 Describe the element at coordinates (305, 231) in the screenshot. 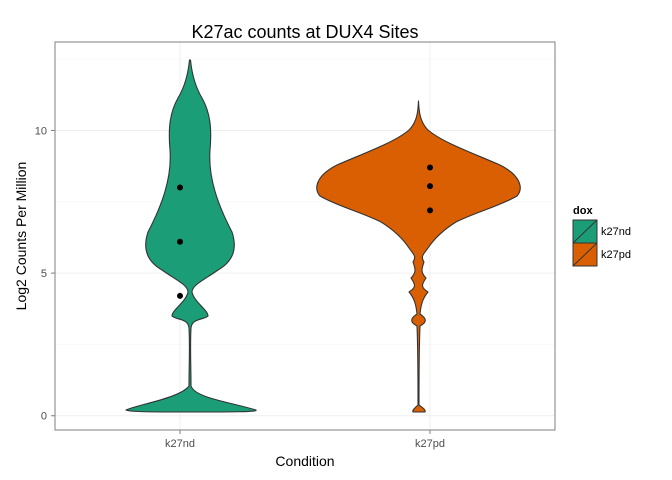

I see `quantile-points` at that location.